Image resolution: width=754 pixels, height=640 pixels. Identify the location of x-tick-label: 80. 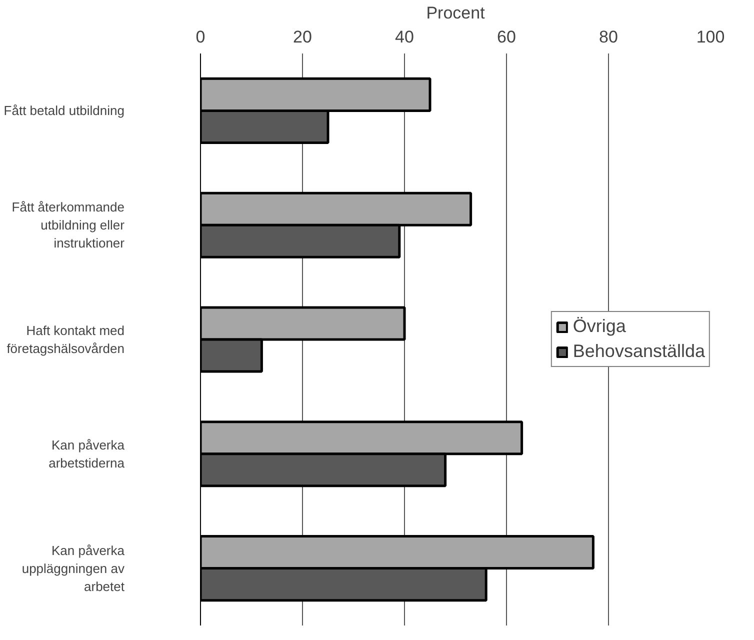
(608, 37).